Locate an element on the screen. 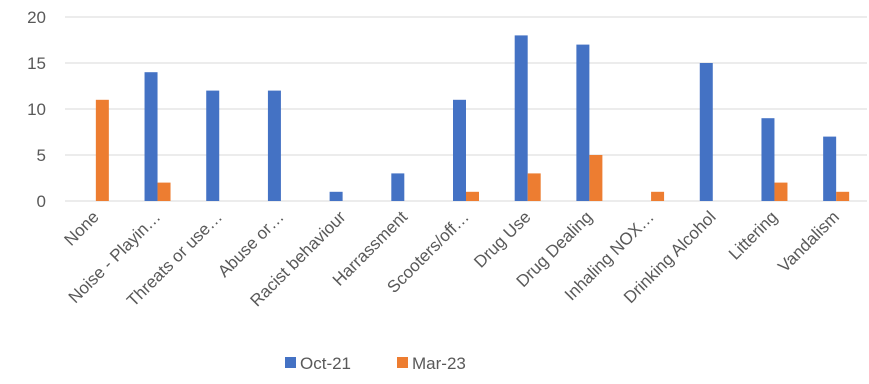 The width and height of the screenshot is (869, 384). y-tick-label: 5 is located at coordinates (41, 155).